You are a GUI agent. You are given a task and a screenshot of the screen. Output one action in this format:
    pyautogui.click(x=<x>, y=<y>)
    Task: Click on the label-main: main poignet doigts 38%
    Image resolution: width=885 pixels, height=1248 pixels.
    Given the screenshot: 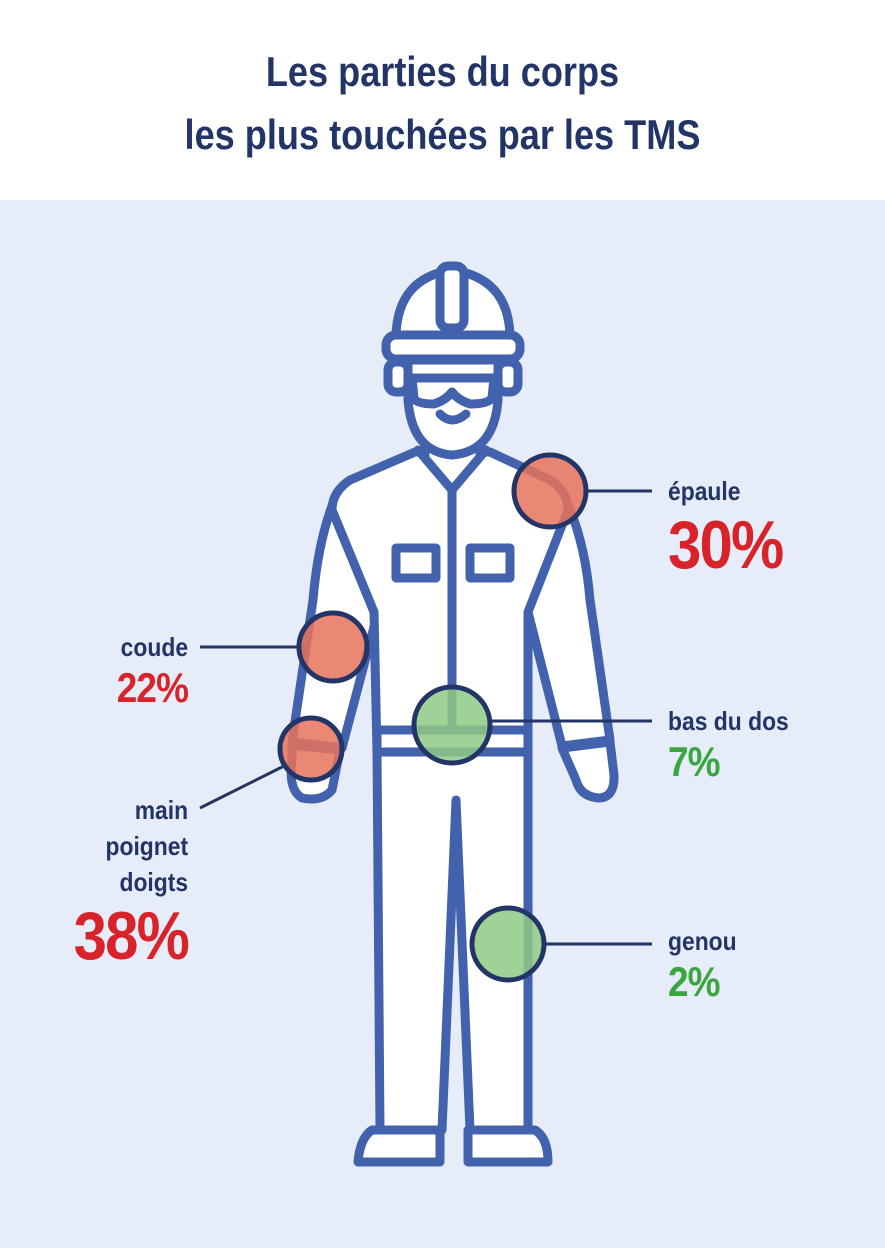 What is the action you would take?
    pyautogui.click(x=131, y=883)
    